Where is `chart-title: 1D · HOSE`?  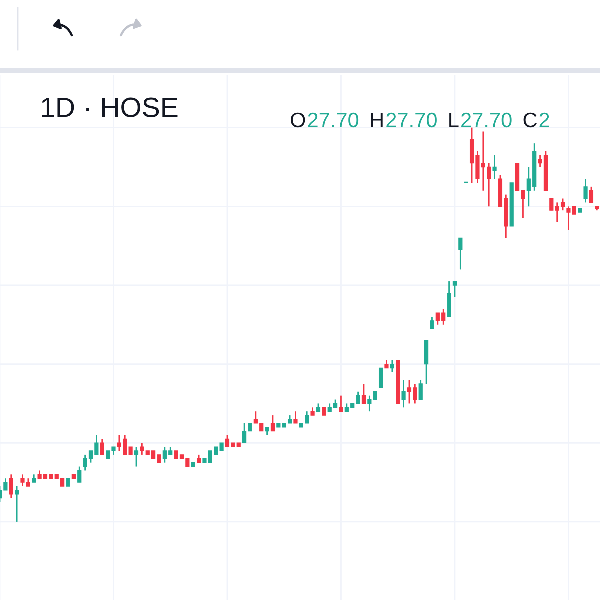
chart-title: 1D · HOSE is located at coordinates (110, 108).